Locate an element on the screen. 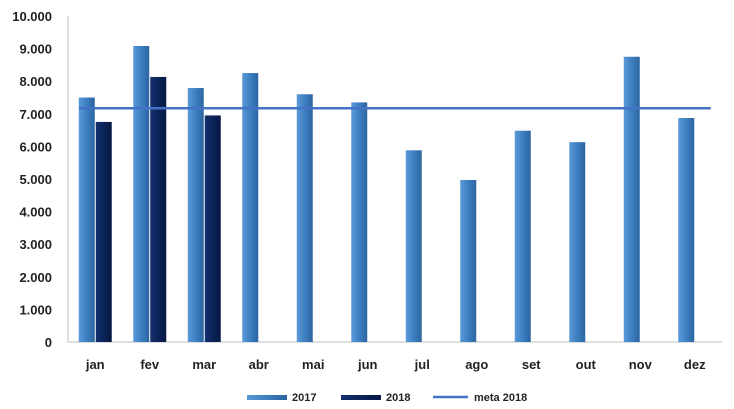 The image size is (734, 409). y-tick-label: 0 is located at coordinates (48, 342).